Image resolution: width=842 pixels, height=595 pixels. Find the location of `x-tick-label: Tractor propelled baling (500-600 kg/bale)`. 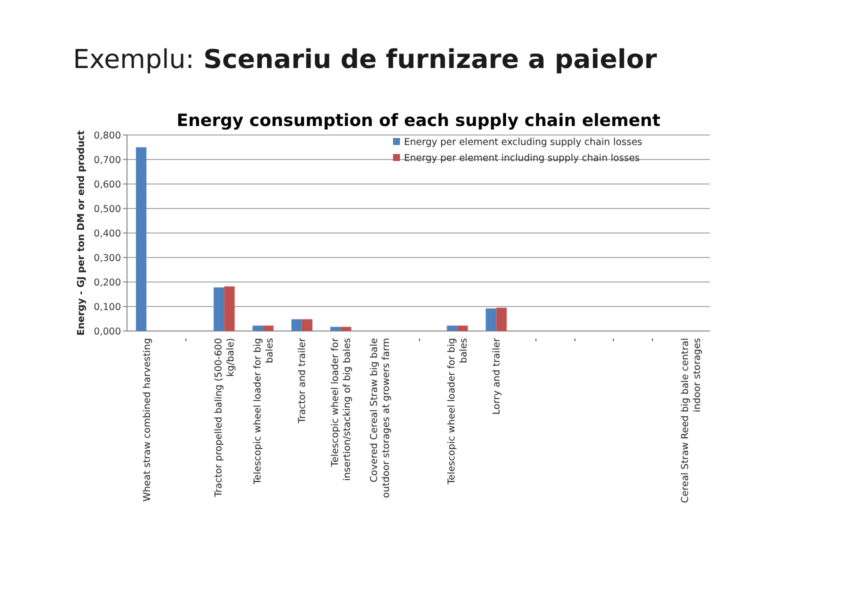

x-tick-label: Tractor propelled baling (500-600 kg/bale) is located at coordinates (224, 418).